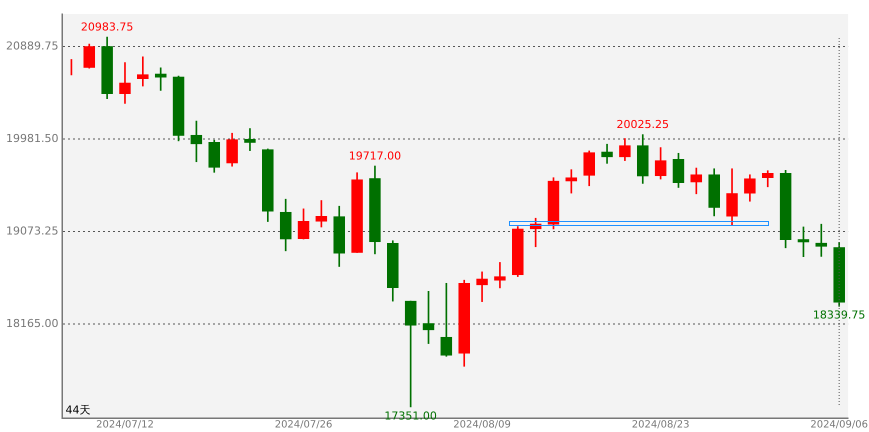 The height and width of the screenshot is (432, 869). Describe the element at coordinates (410, 415) in the screenshot. I see `annotation: 17351.00` at that location.